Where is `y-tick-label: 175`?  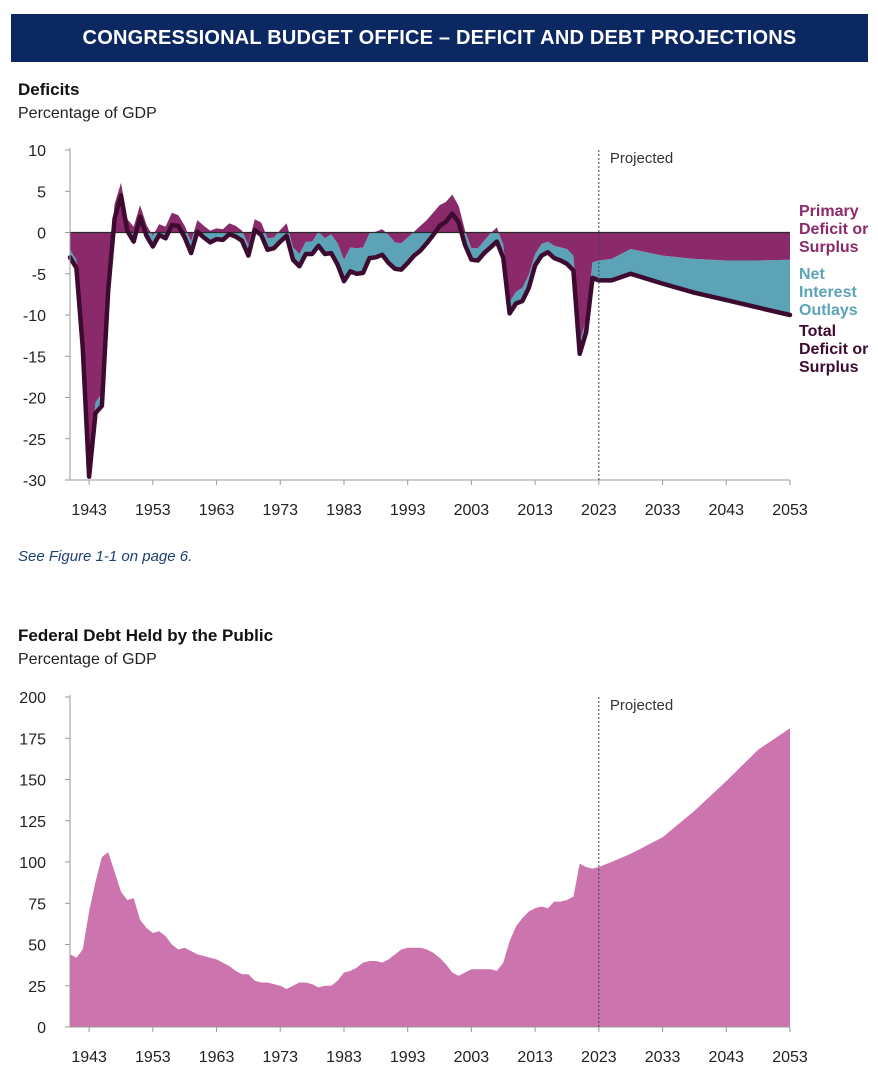
y-tick-label: 175 is located at coordinates (32, 739).